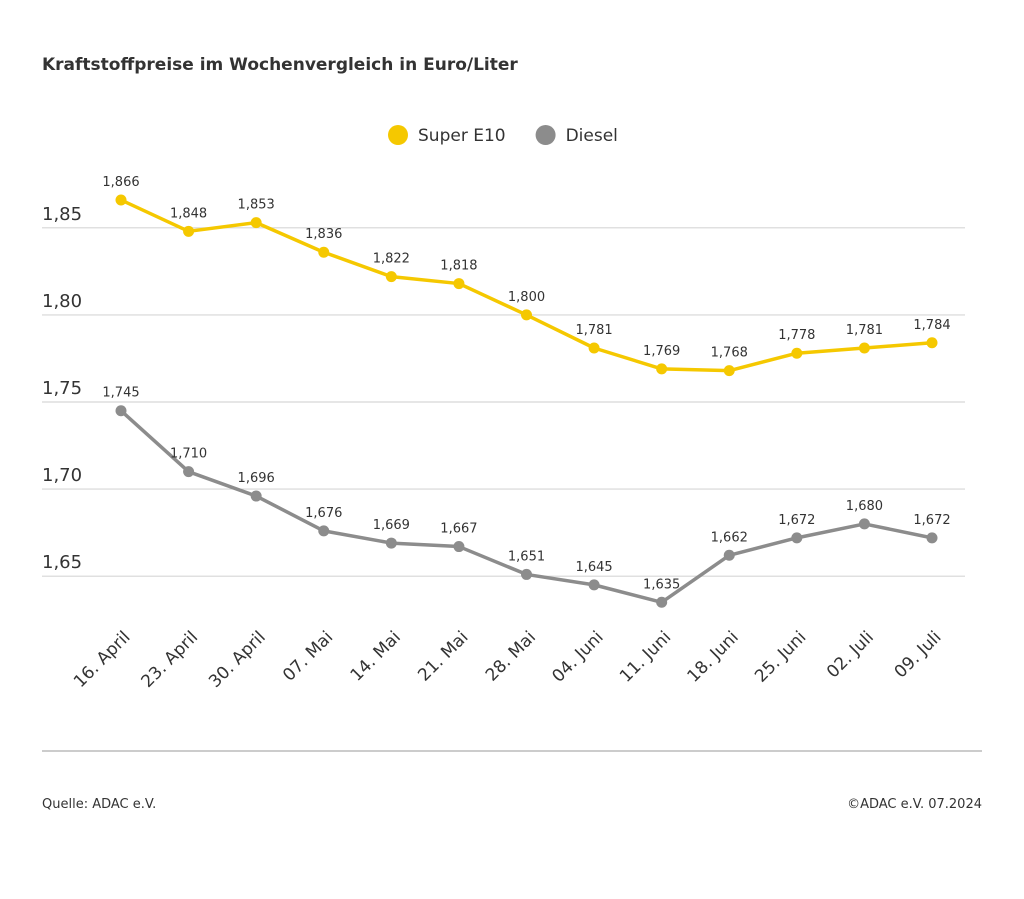 The height and width of the screenshot is (899, 1024). Describe the element at coordinates (850, 654) in the screenshot. I see `x-tick-label: 02. Juli` at that location.